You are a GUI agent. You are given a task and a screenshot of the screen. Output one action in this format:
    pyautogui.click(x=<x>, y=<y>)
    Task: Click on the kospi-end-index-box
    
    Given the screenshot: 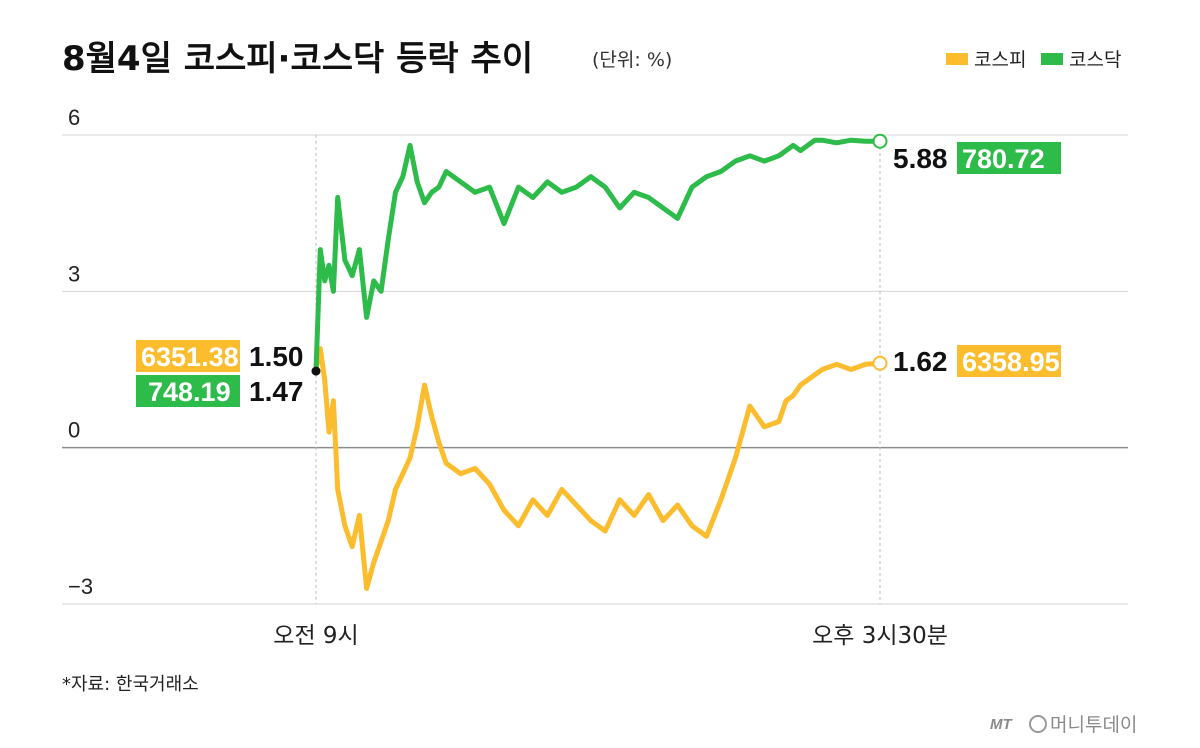 What is the action you would take?
    pyautogui.click(x=1009, y=361)
    